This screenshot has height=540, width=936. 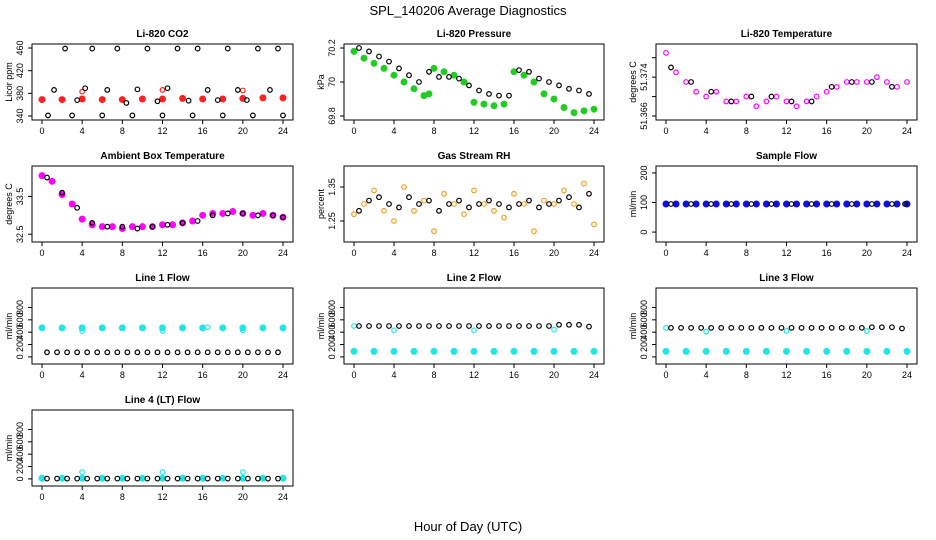 What do you see at coordinates (468, 10) in the screenshot?
I see `figure-title: SPL_140206 Average Diagnostics` at bounding box center [468, 10].